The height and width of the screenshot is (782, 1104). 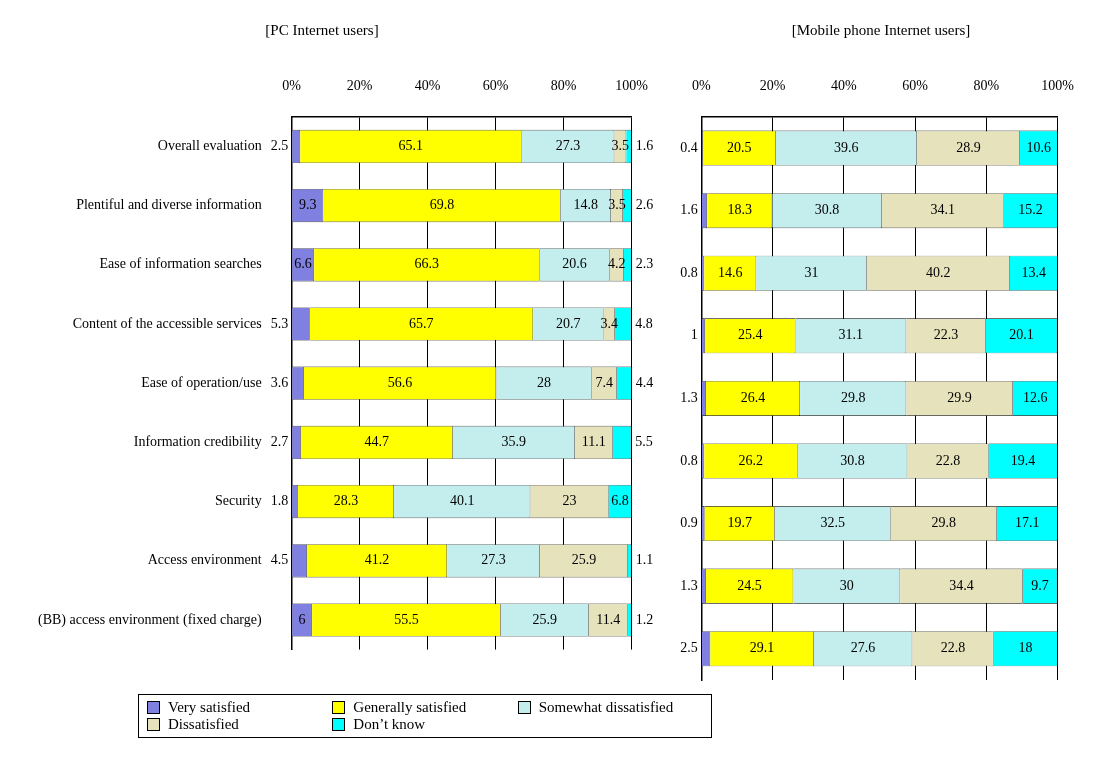 What do you see at coordinates (167, 323) in the screenshot?
I see `y-tick-label: Content of the accessible services` at bounding box center [167, 323].